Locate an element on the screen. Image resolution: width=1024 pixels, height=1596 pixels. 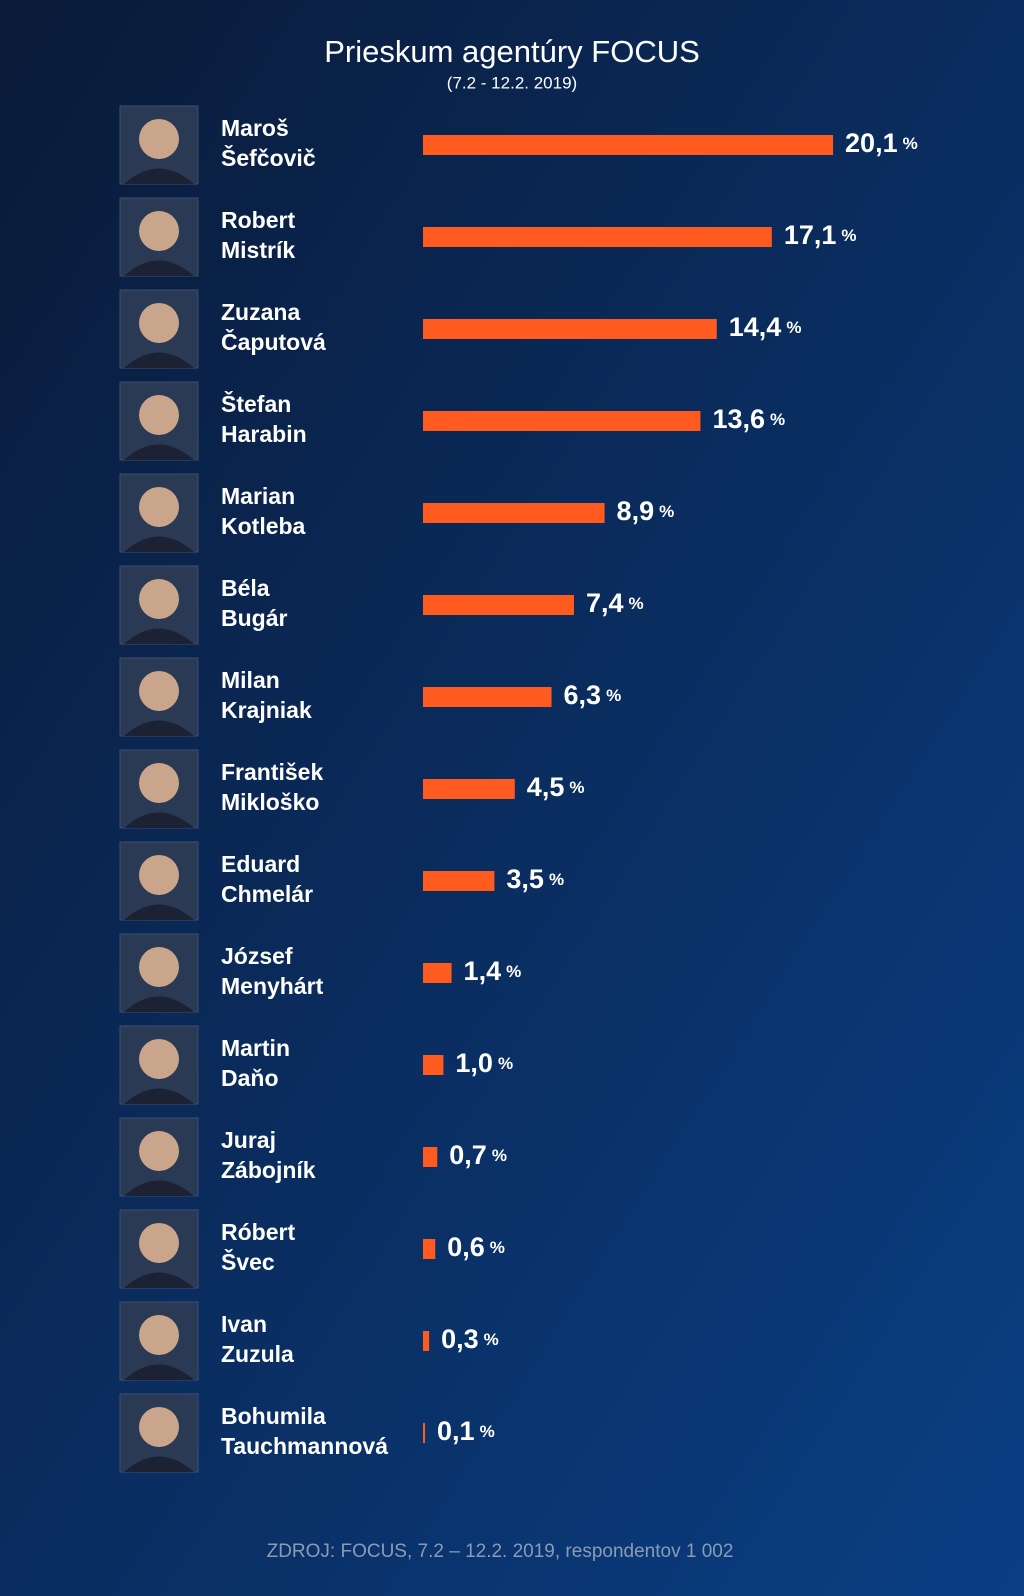
value-number: 17,1 is located at coordinates (810, 235).